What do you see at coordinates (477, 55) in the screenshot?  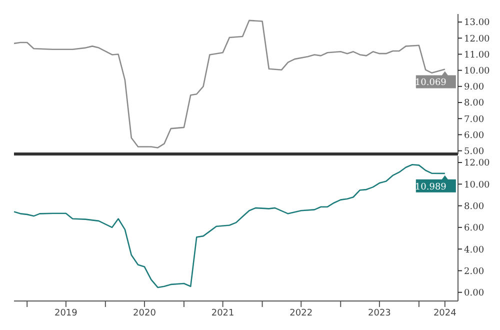 I see `y-tick-label: 11.00` at bounding box center [477, 55].